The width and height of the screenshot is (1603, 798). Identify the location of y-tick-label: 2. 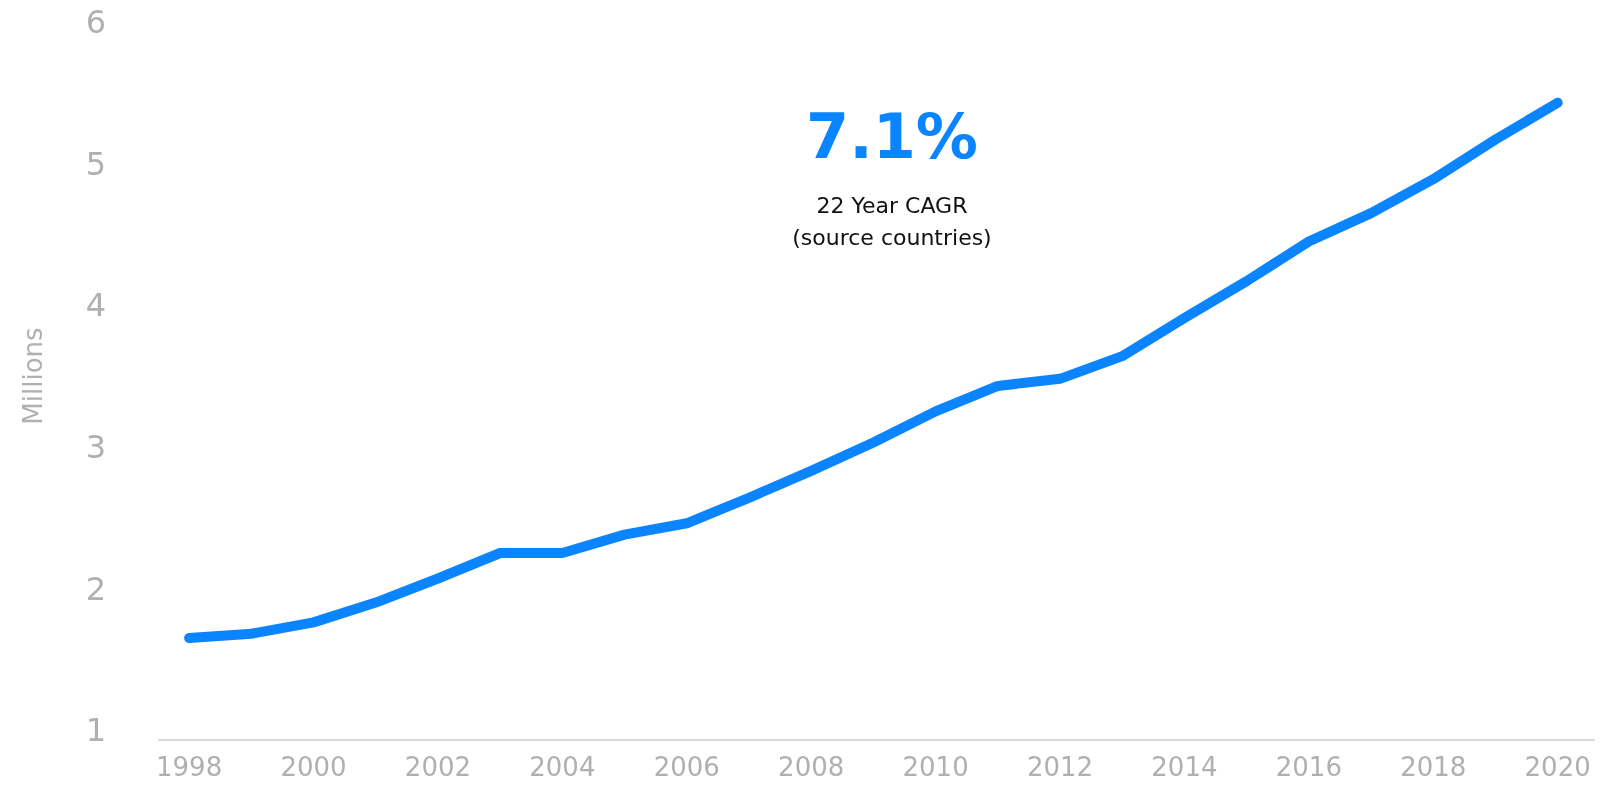
(96, 588).